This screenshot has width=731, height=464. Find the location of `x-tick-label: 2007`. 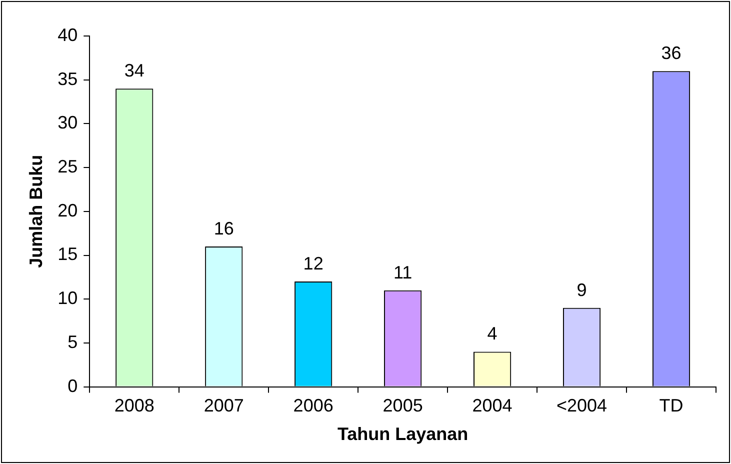

x-tick-label: 2007 is located at coordinates (224, 406).